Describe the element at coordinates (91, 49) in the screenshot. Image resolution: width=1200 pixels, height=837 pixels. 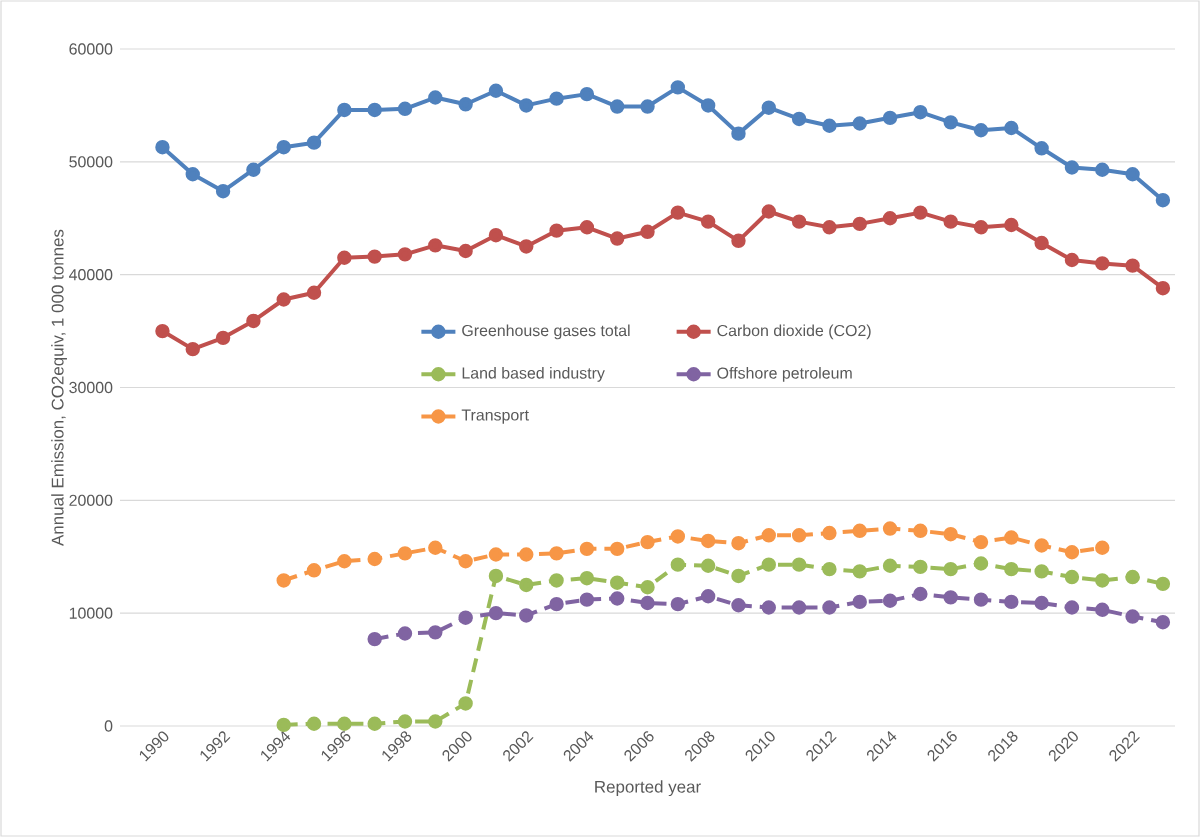
I see `y-tick-label: 60000` at that location.